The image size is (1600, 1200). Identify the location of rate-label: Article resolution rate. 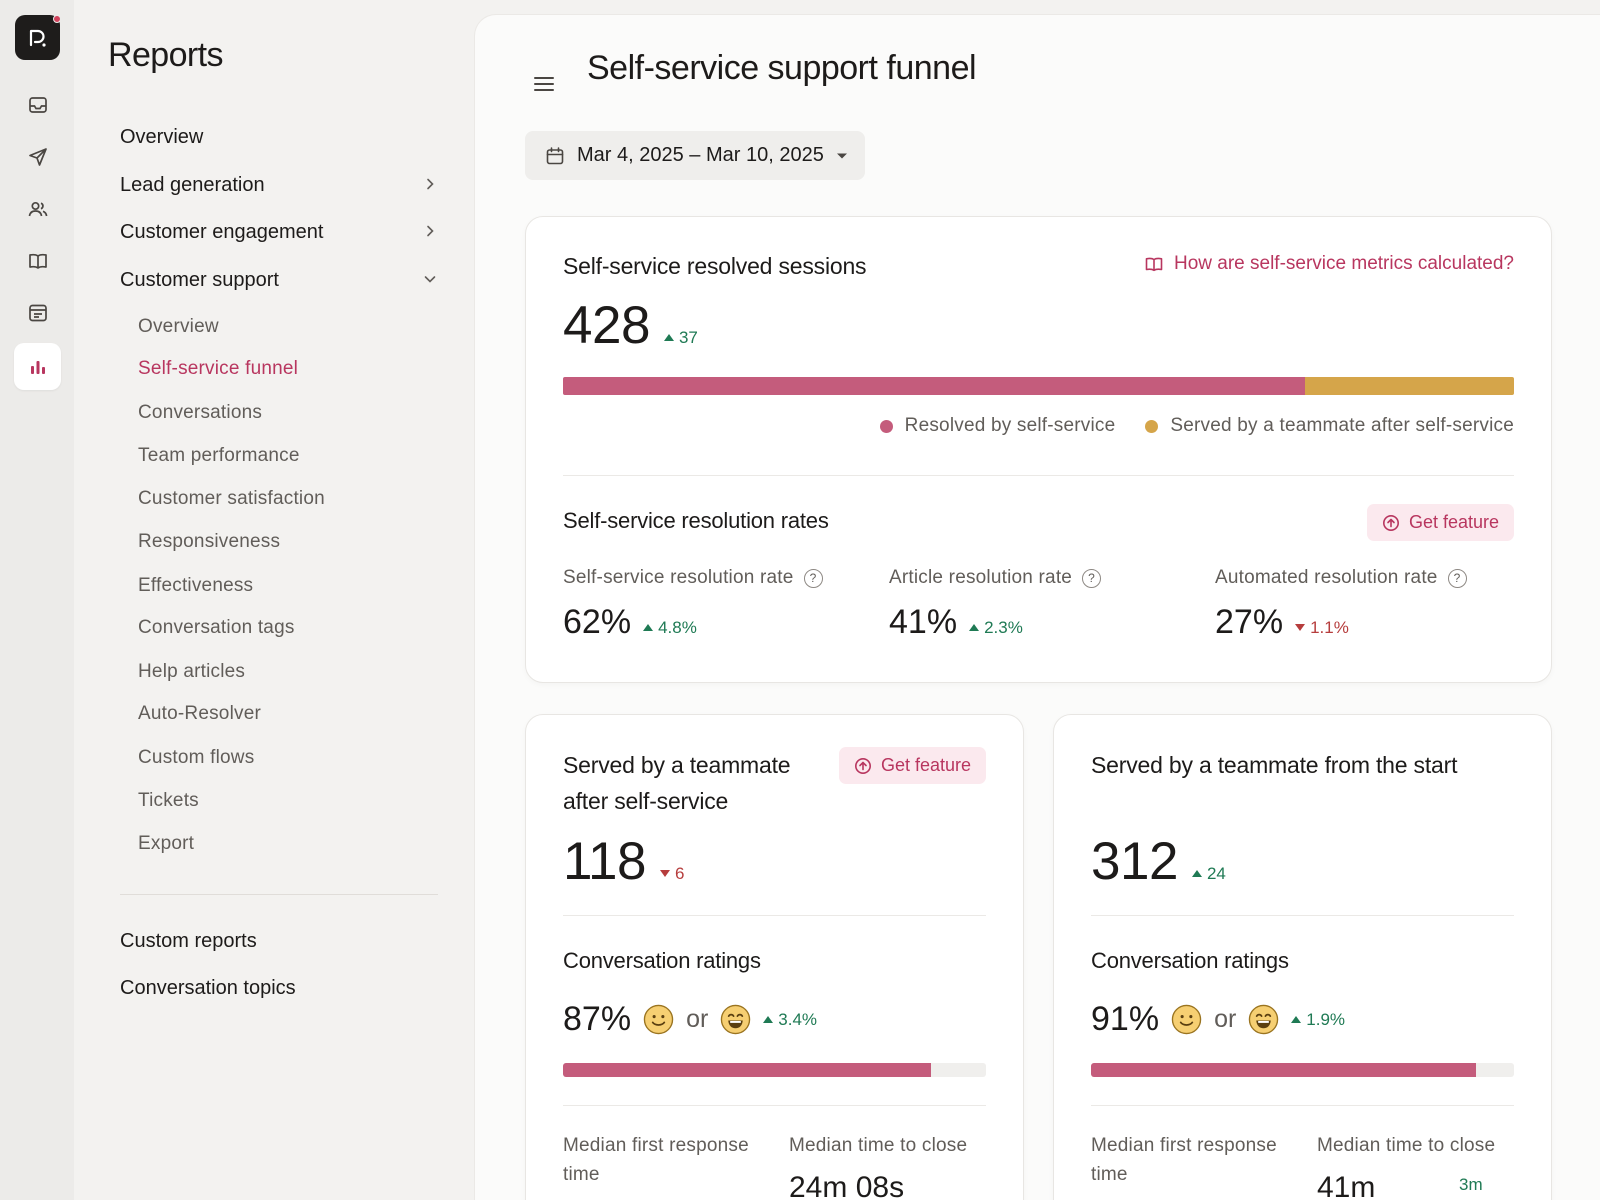
(981, 577).